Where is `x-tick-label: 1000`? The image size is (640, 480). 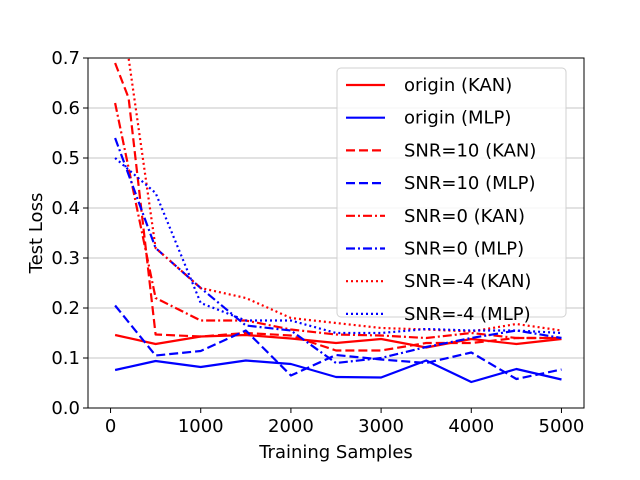 x-tick-label: 1000 is located at coordinates (201, 426).